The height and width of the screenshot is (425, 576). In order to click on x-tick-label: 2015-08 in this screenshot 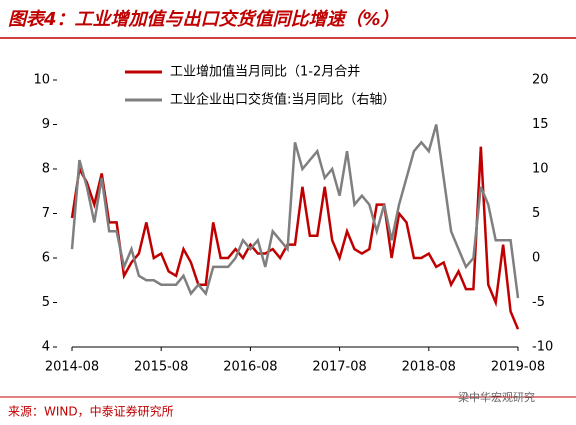, I will do `click(161, 367)`.